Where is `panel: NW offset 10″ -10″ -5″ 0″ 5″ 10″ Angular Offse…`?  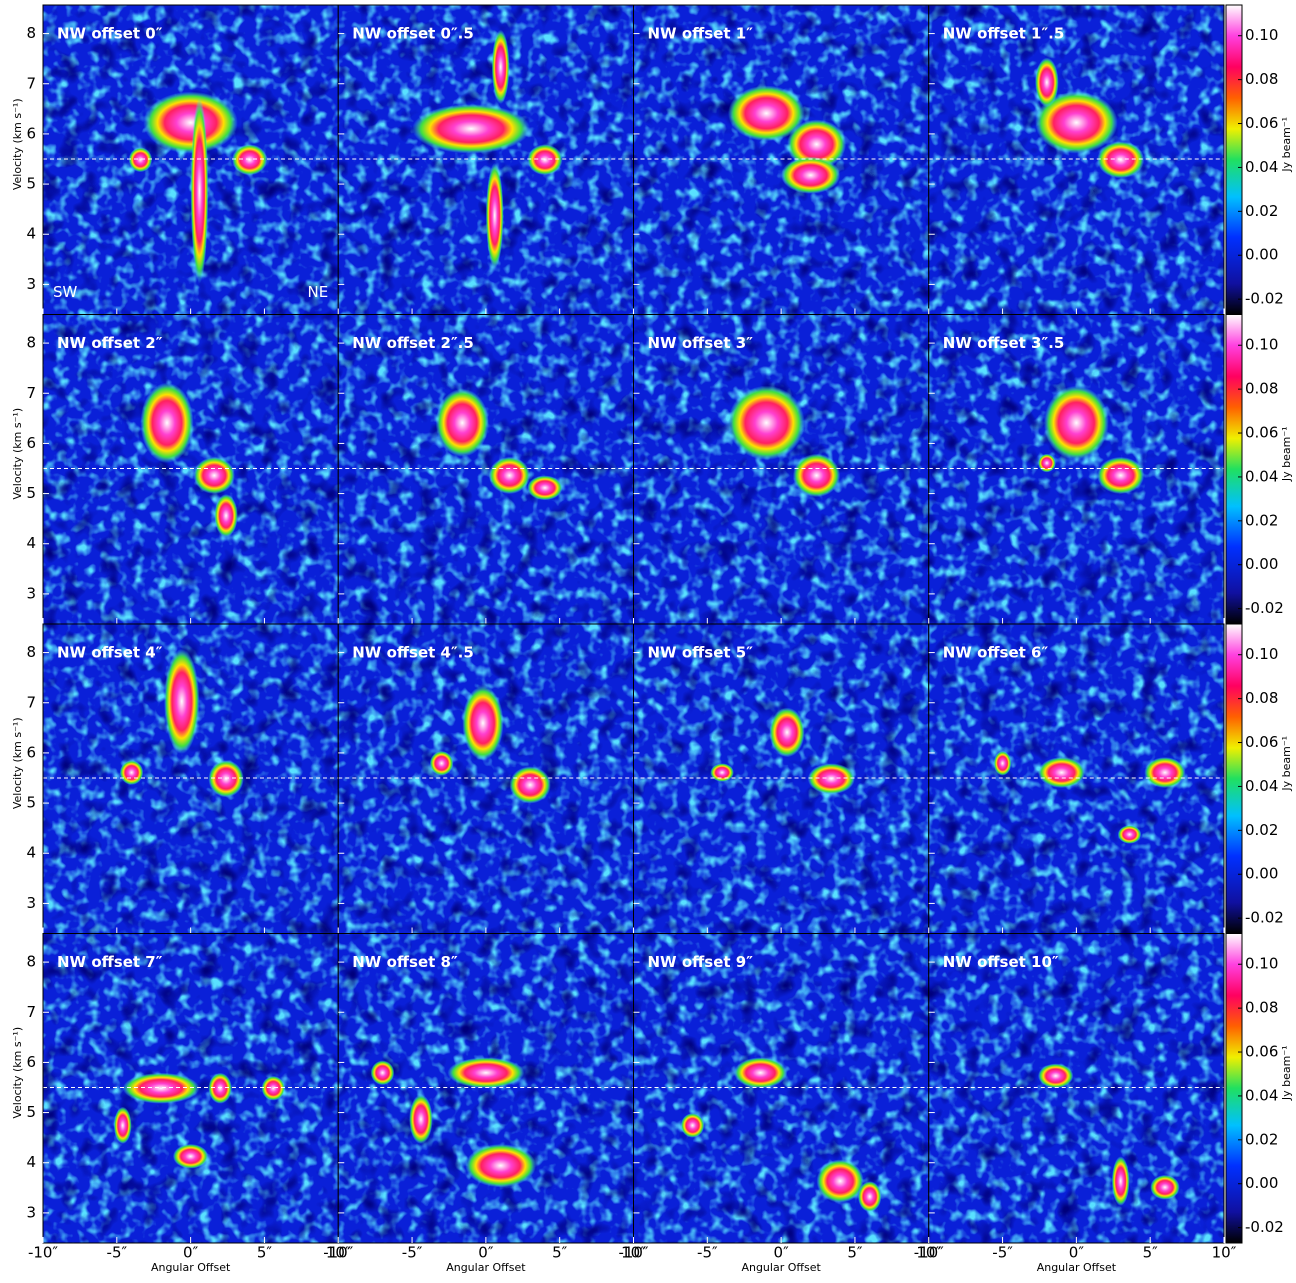 panel: NW offset 10″ -10″ -5″ 0″ 5″ 10″ Angular Offse… is located at coordinates (1103, 1103).